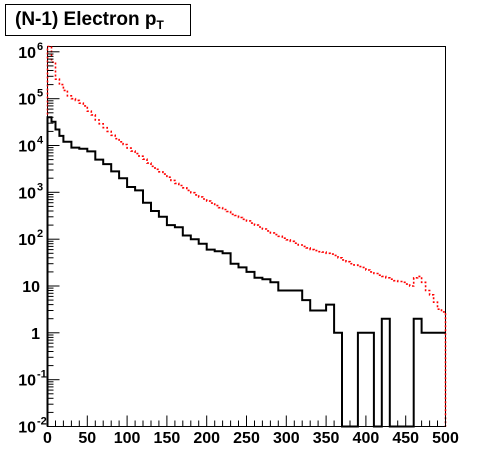  I want to click on x-tick-label: 100, so click(127, 438).